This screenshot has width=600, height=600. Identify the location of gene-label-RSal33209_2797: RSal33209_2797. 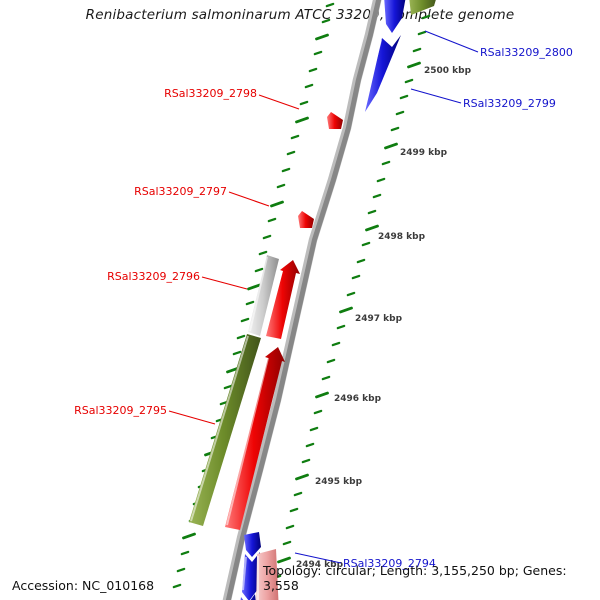
(180, 191).